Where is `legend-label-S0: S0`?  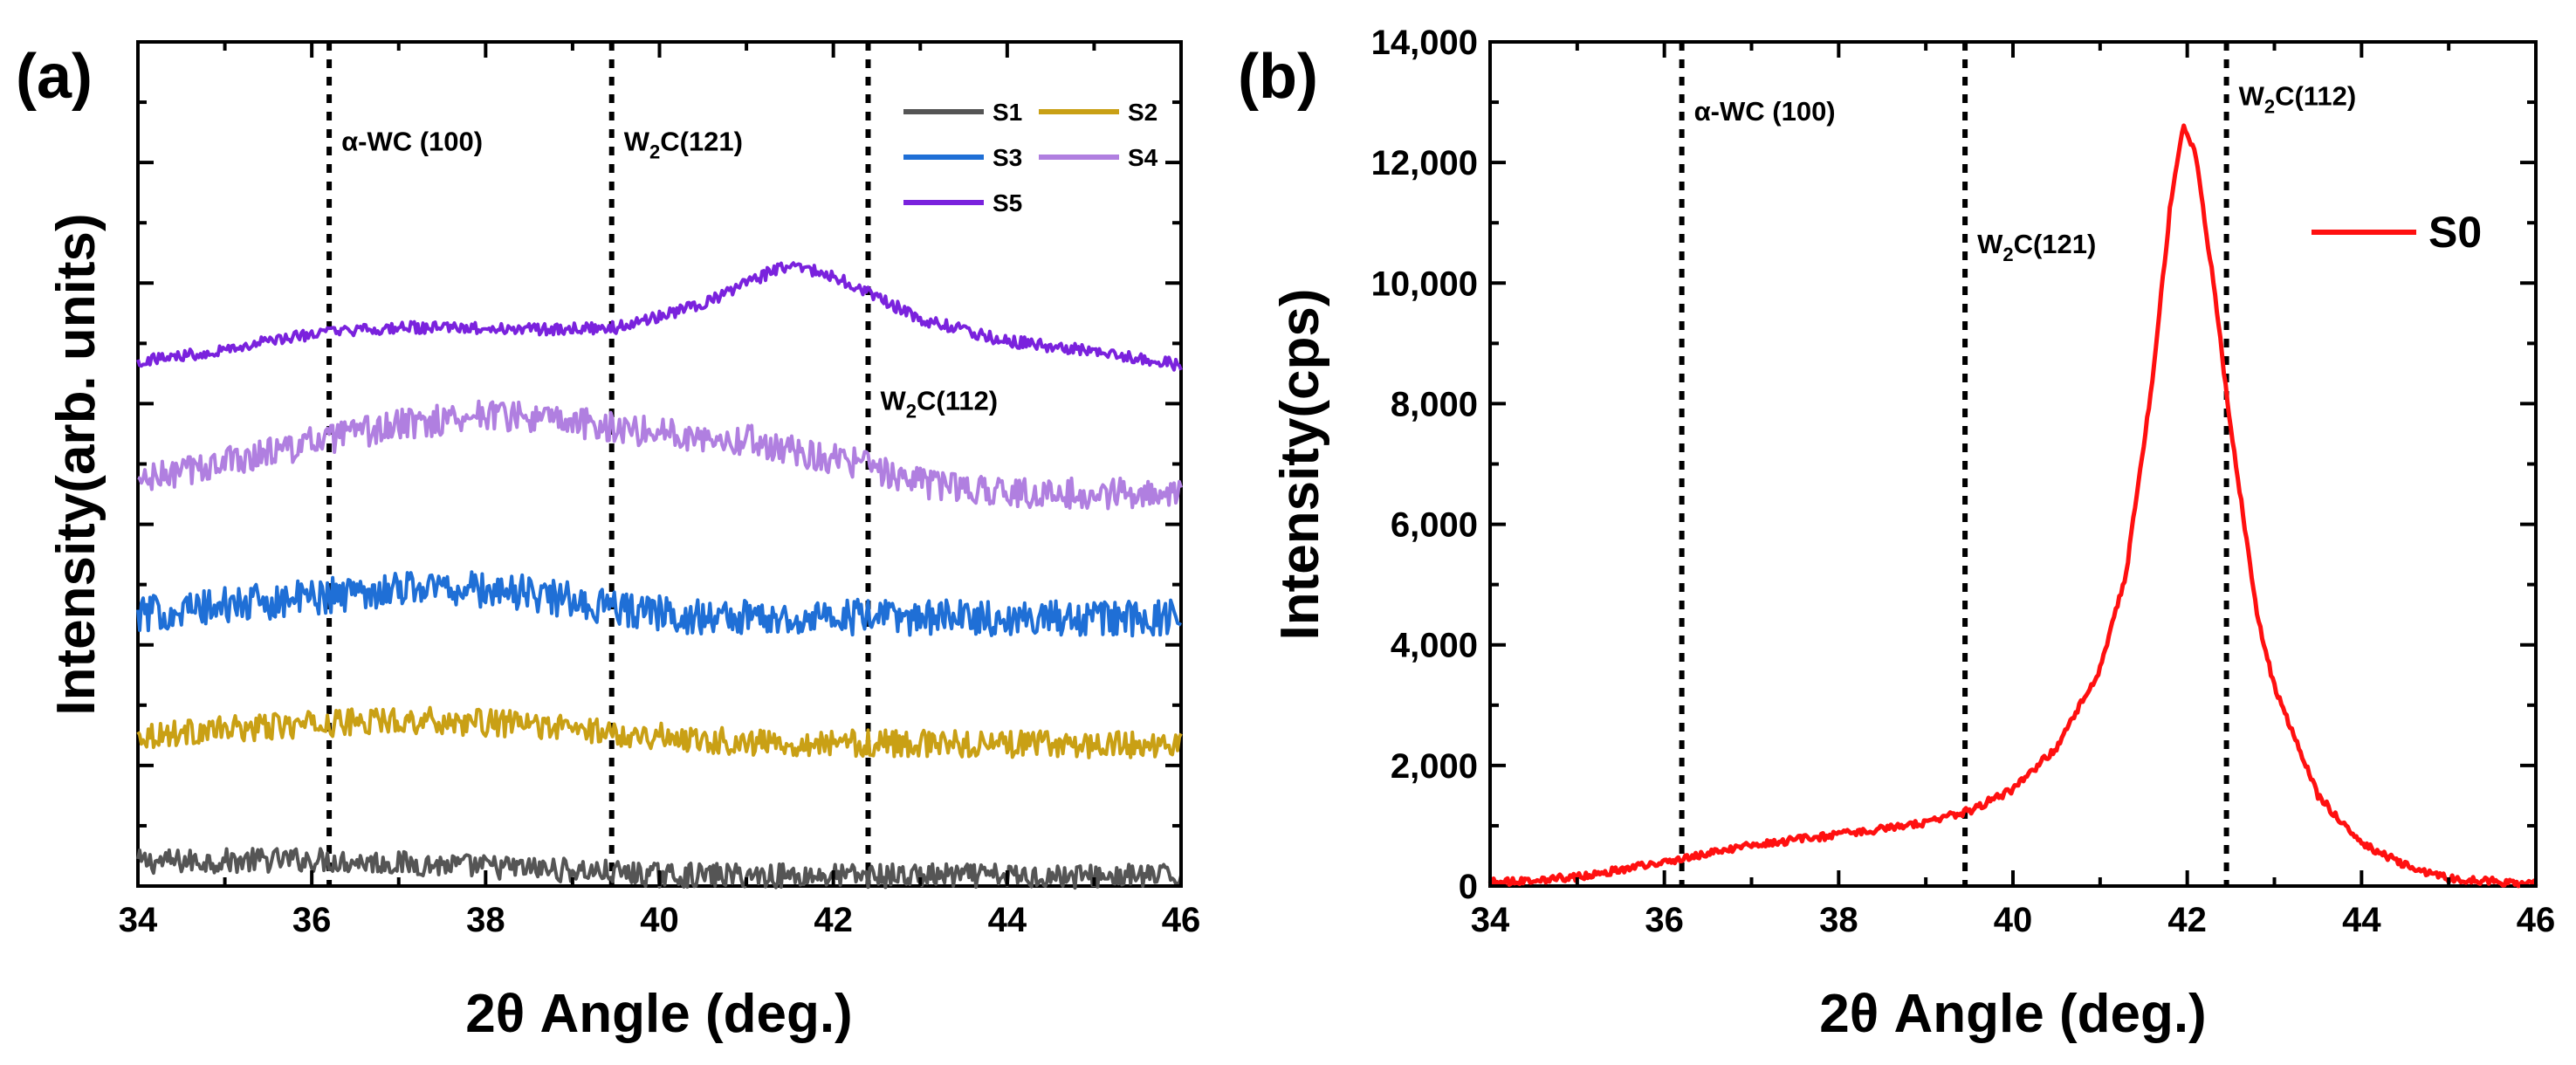 legend-label-S0: S0 is located at coordinates (2455, 232).